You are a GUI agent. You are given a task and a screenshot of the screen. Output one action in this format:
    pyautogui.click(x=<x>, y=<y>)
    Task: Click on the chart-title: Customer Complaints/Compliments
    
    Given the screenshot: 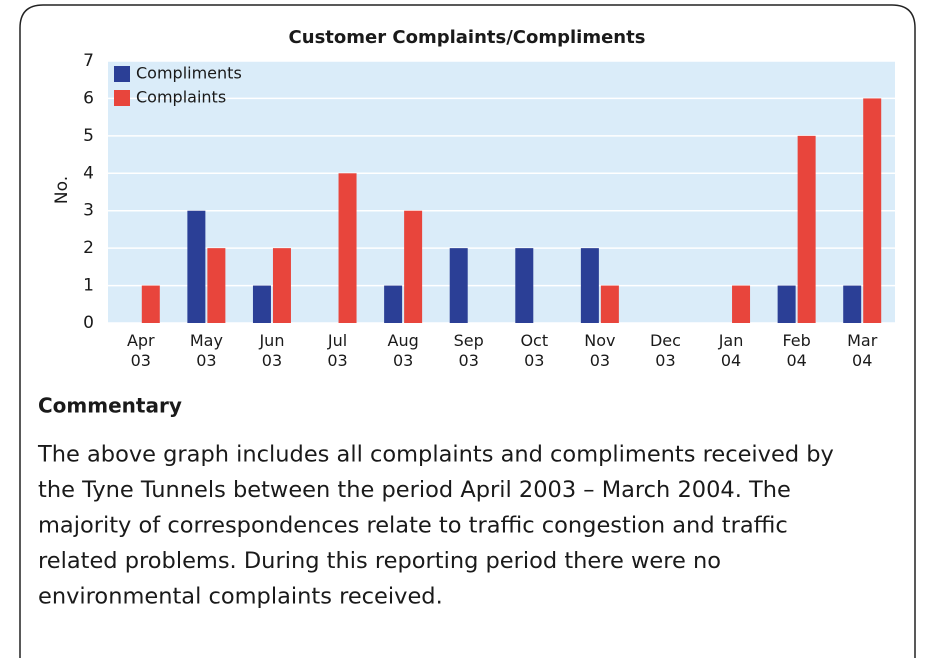 What is the action you would take?
    pyautogui.click(x=467, y=37)
    